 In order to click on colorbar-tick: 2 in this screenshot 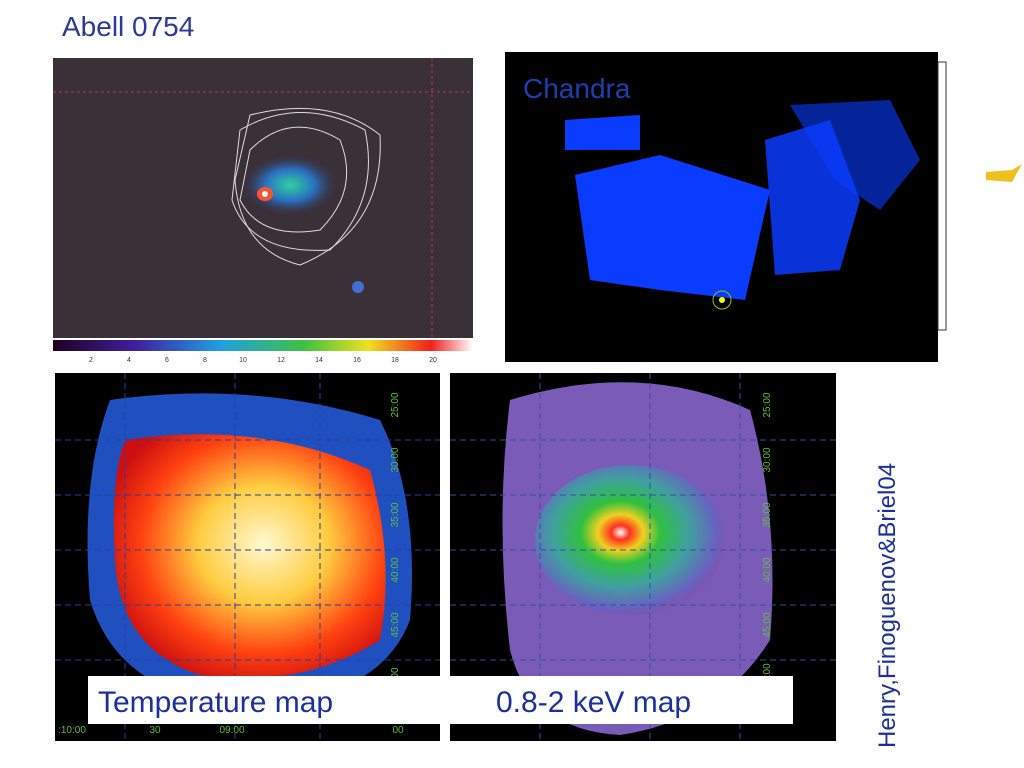, I will do `click(91, 360)`.